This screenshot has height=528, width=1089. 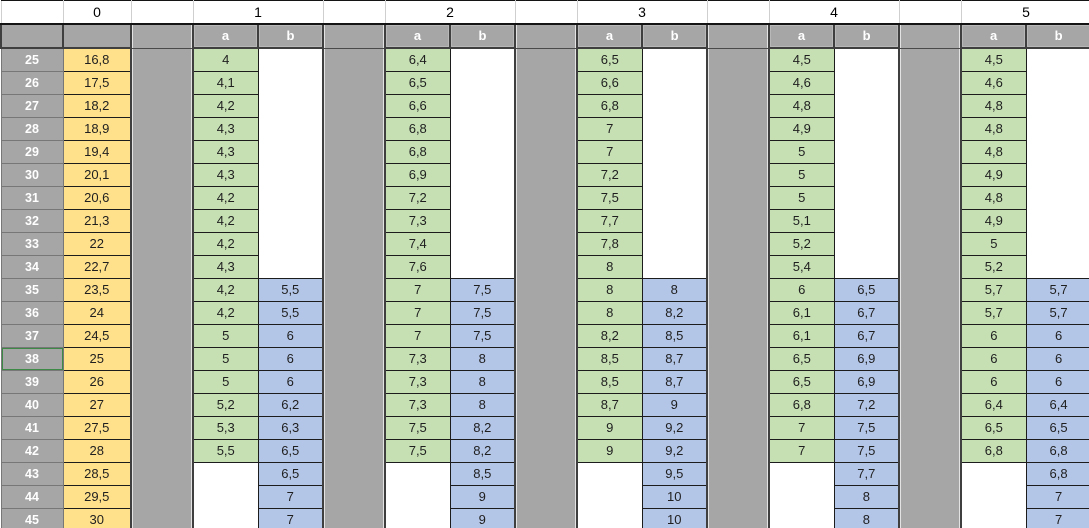 What do you see at coordinates (1057, 359) in the screenshot?
I see `value-b-g5-r38: 6` at bounding box center [1057, 359].